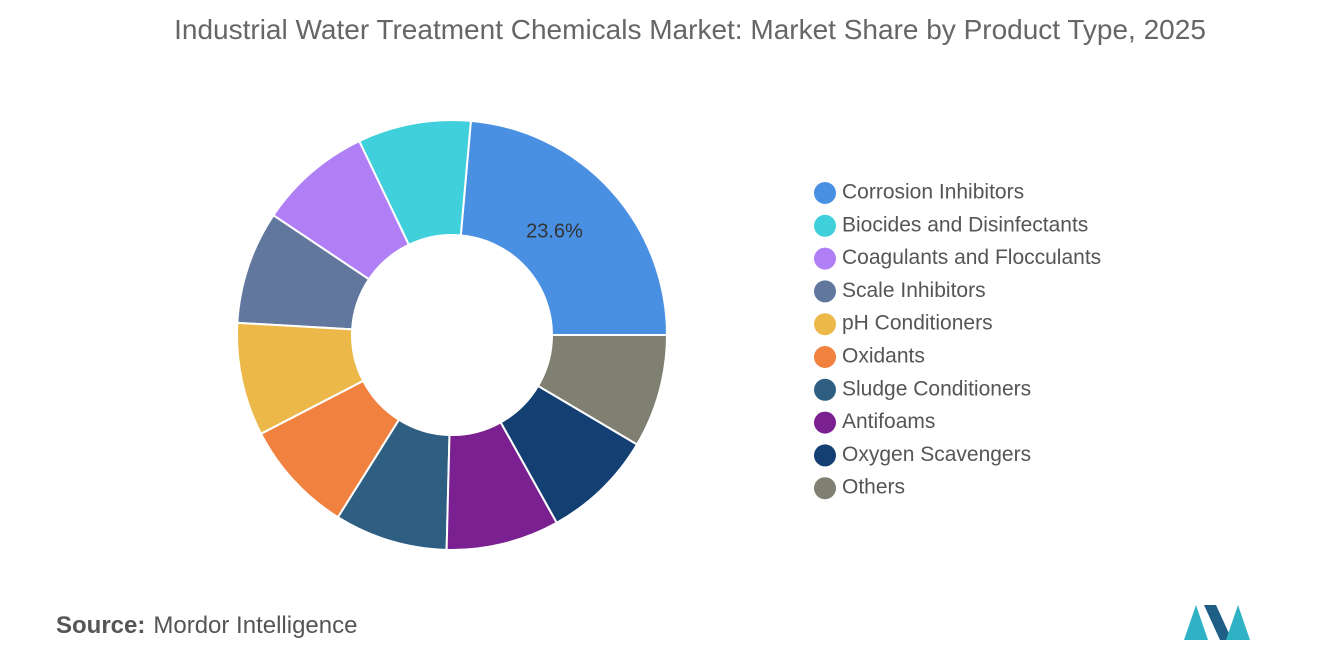 The width and height of the screenshot is (1320, 665). Describe the element at coordinates (936, 388) in the screenshot. I see `legend-label: Sludge Conditioners` at that location.